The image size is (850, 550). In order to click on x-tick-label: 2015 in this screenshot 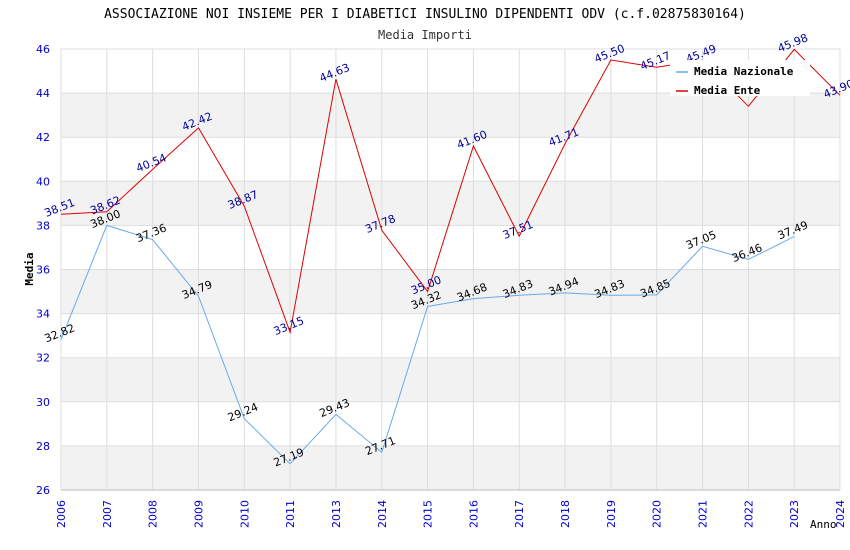, I will do `click(428, 514)`.